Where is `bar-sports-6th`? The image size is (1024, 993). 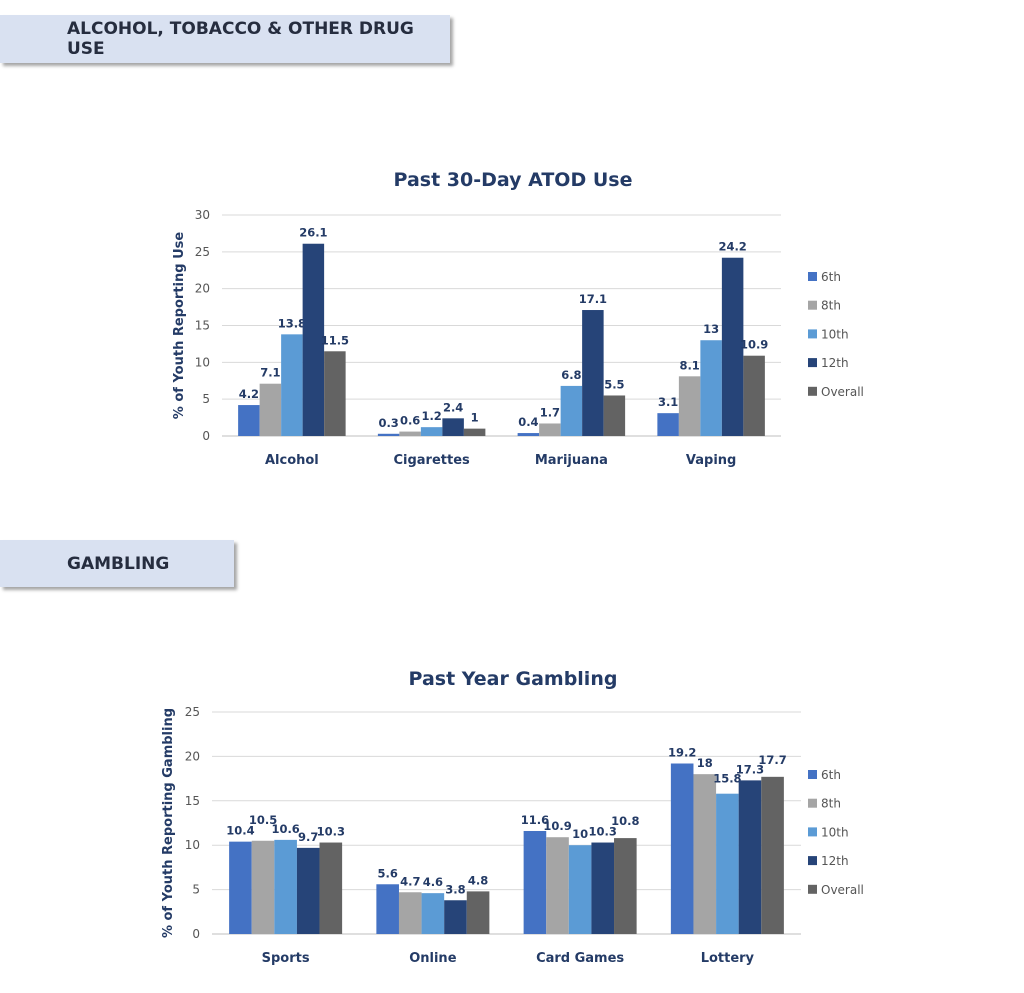
bar-sports-6th is located at coordinates (240, 887).